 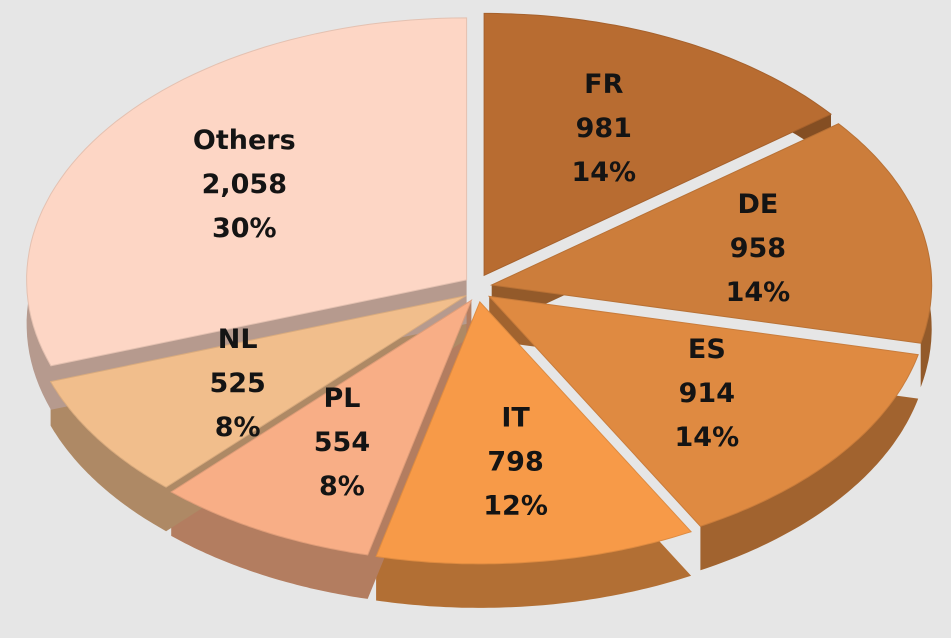 What do you see at coordinates (515, 461) in the screenshot?
I see `value-label: 798` at bounding box center [515, 461].